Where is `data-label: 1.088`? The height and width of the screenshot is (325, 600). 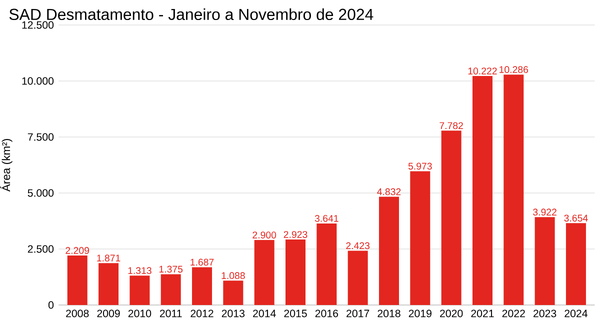 data-label: 1.088 is located at coordinates (233, 276).